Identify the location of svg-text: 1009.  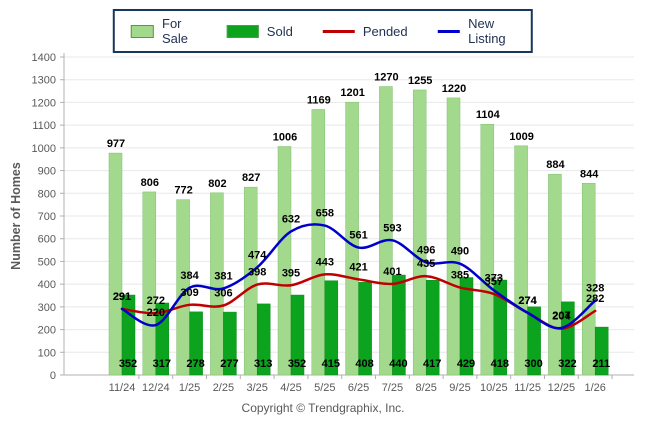
(521, 137).